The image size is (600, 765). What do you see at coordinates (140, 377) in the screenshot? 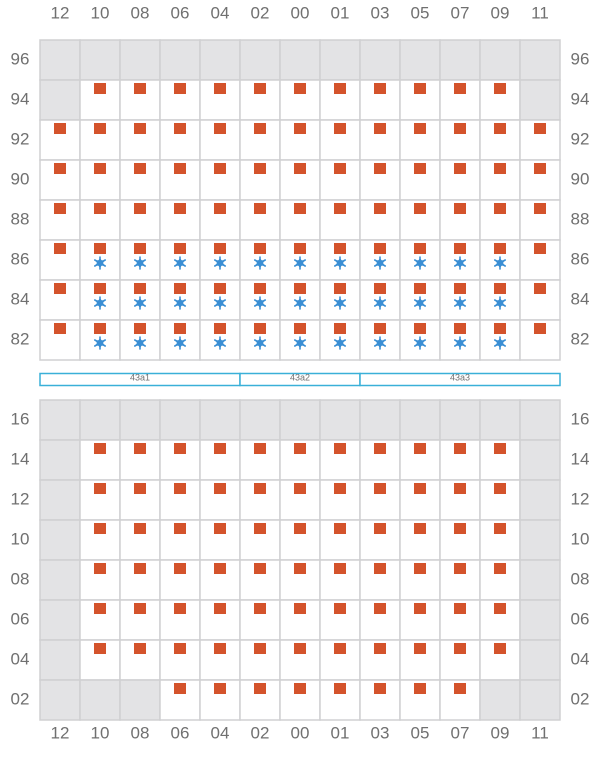
I see `segment-label: 43a1` at bounding box center [140, 377].